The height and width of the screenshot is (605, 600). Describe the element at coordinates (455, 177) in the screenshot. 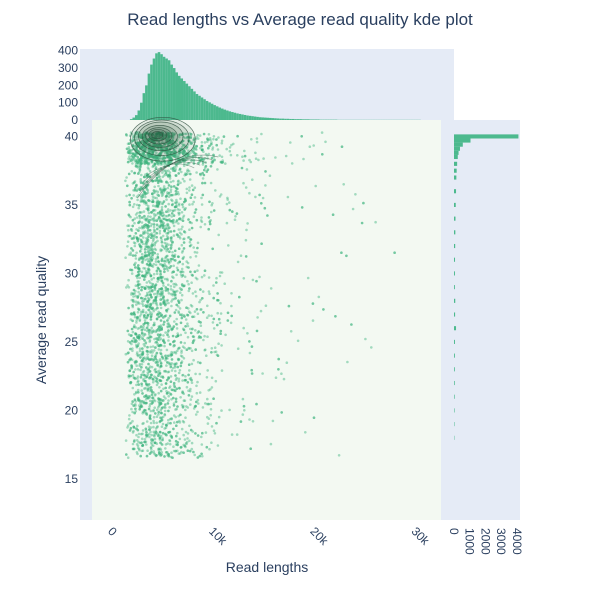

I see `right-histogram-bar` at that location.